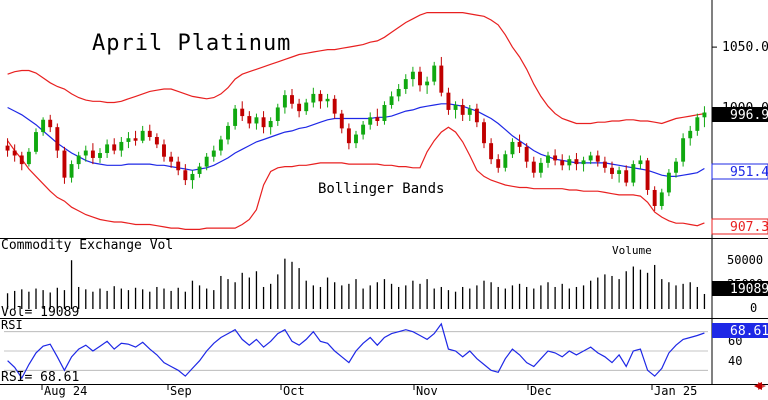 The image size is (768, 400). I want to click on upper-band-tag, so click(739, 171).